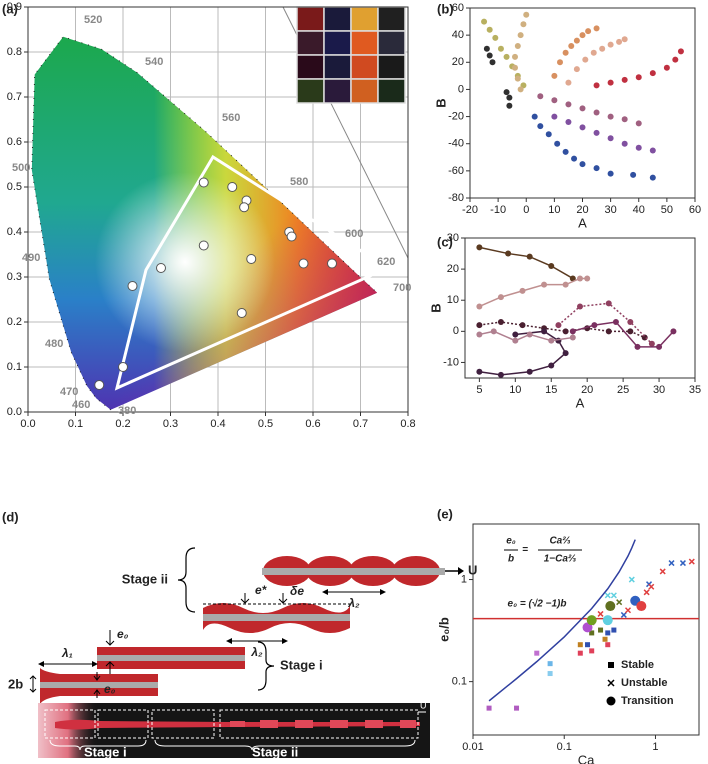 Image resolution: width=708 pixels, height=764 pixels. I want to click on panel-label: (e), so click(445, 513).